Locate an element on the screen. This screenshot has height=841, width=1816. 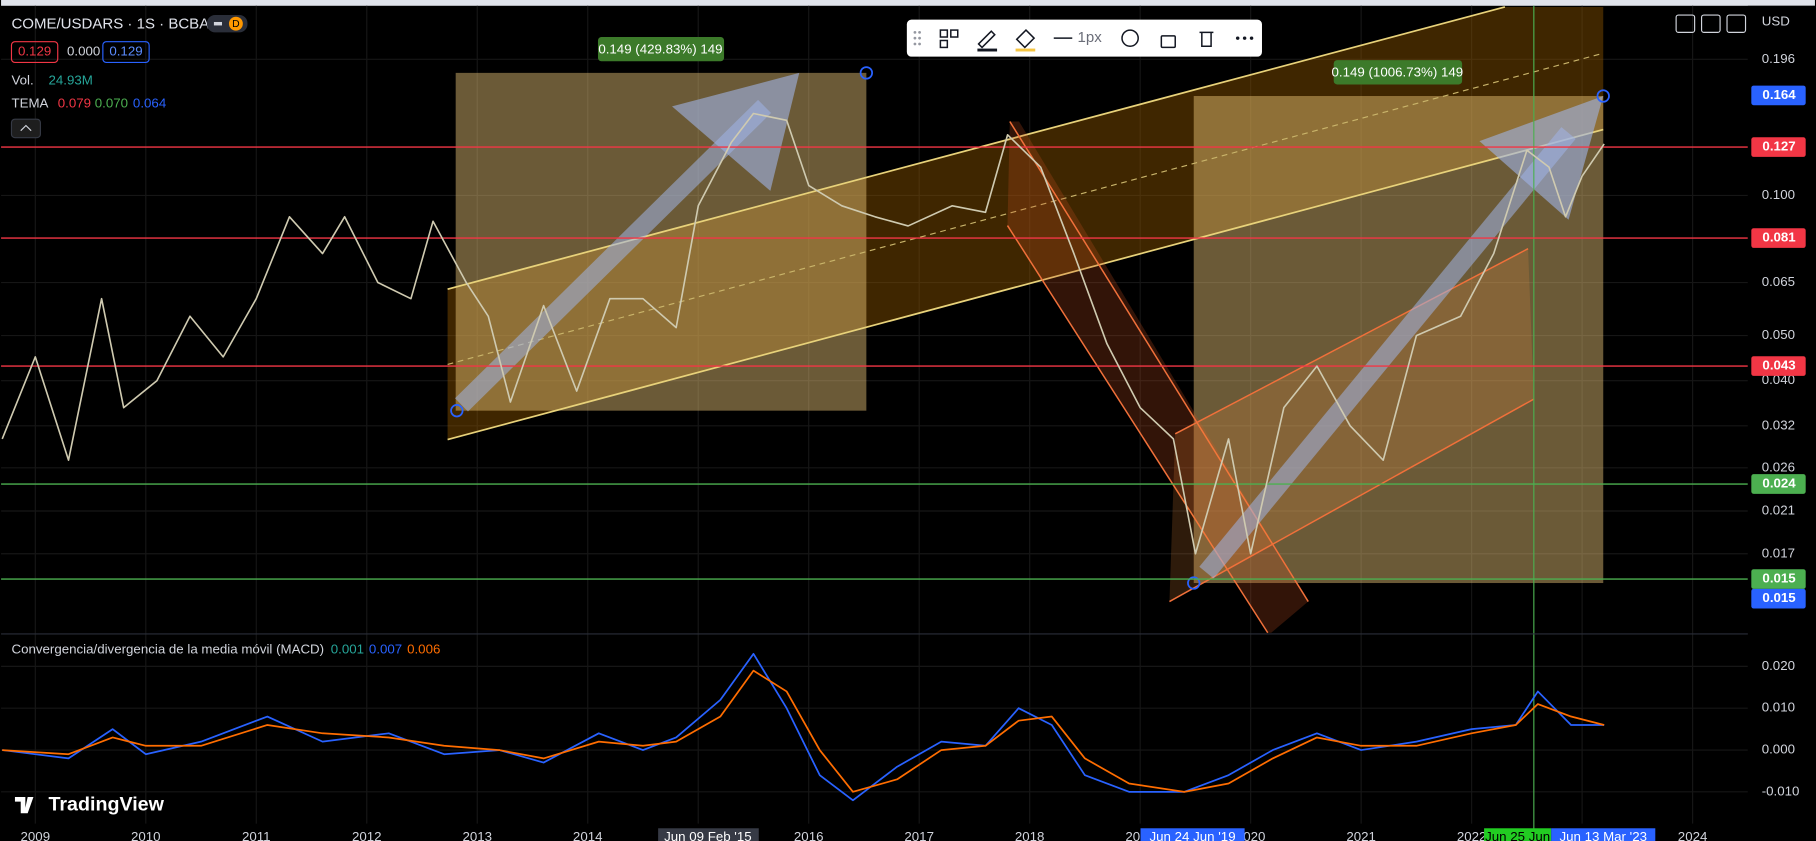
y-tick-label: 0.100 is located at coordinates (1778, 194).